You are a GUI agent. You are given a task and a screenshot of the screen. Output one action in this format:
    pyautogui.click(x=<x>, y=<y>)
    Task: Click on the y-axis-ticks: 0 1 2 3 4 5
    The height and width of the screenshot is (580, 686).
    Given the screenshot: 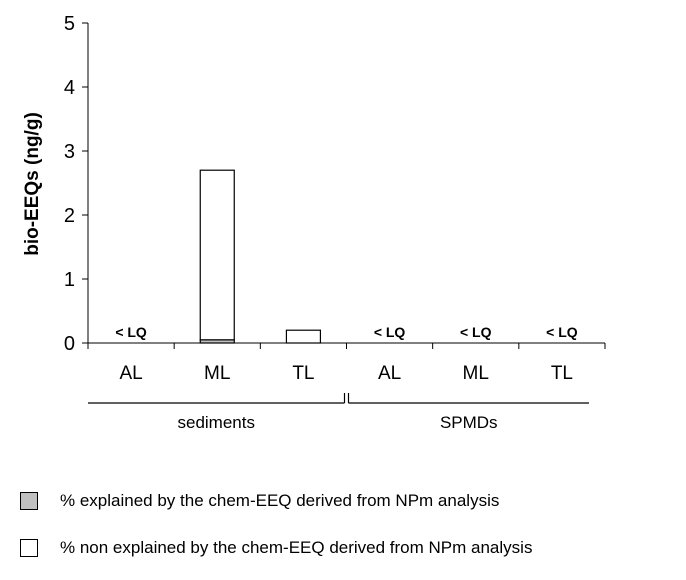 What is the action you would take?
    pyautogui.click(x=76, y=184)
    